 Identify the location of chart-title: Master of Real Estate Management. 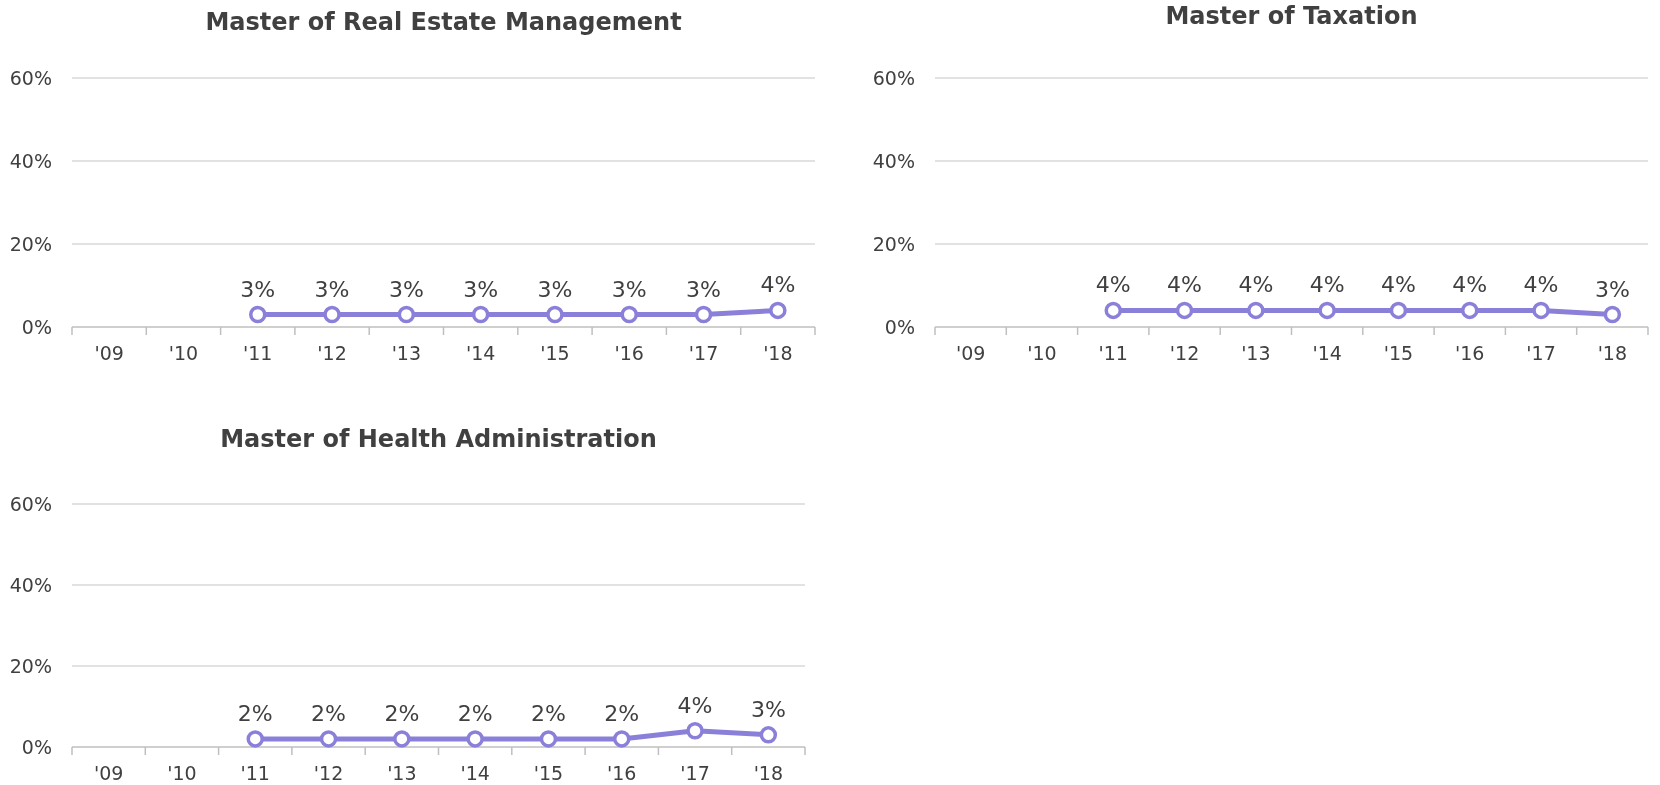
(443, 22).